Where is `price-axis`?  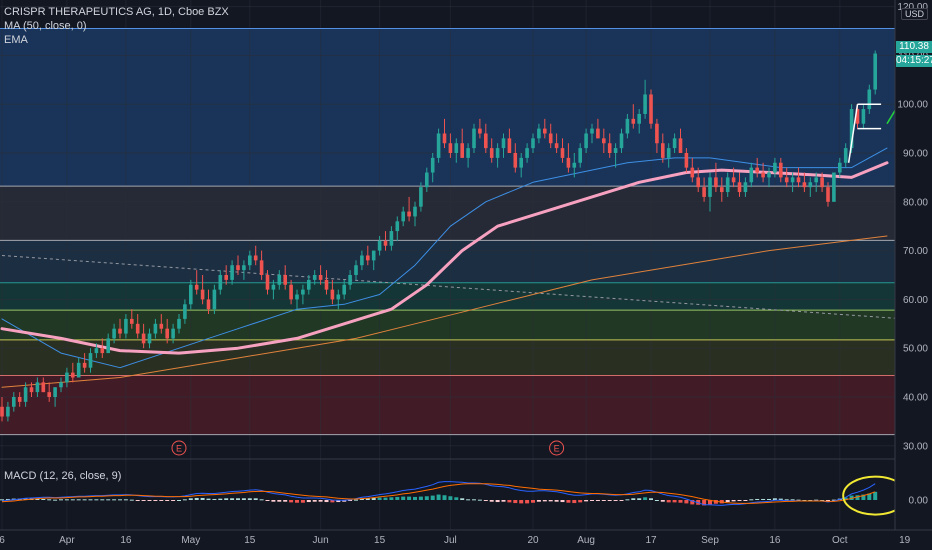
price-axis is located at coordinates (913, 265).